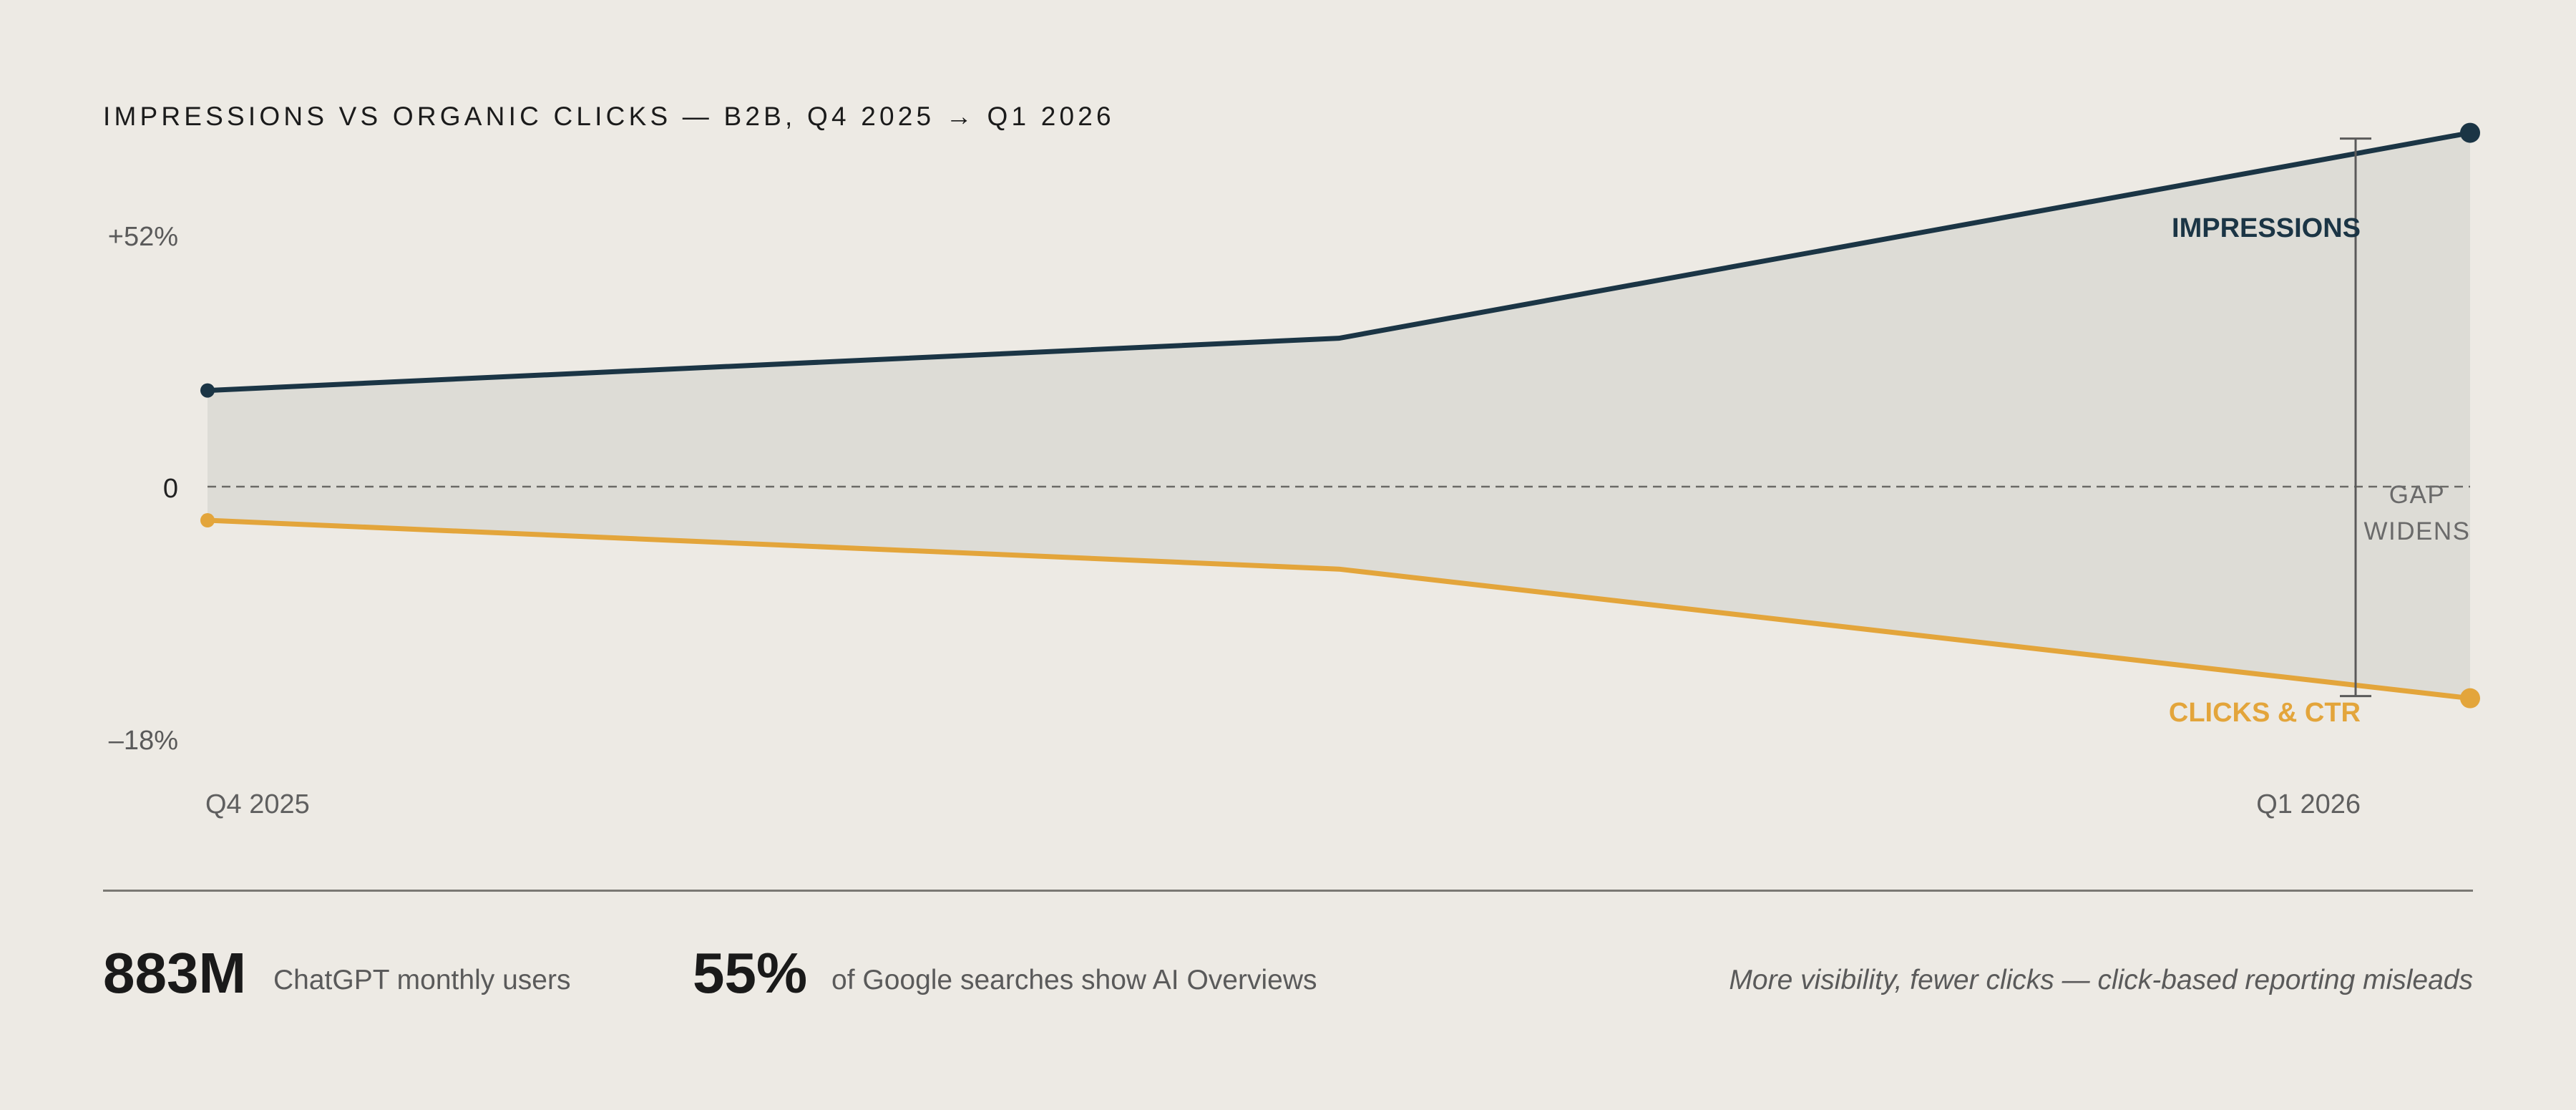 The width and height of the screenshot is (2576, 1110). What do you see at coordinates (1074, 980) in the screenshot?
I see `stat-label: of Google searches show AI Overviews` at bounding box center [1074, 980].